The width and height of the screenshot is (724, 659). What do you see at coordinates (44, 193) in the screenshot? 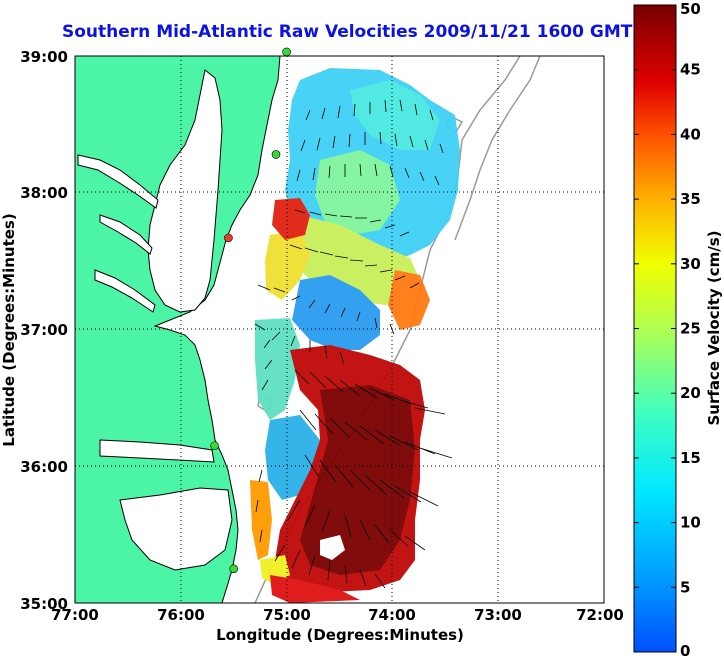
I see `y-tick-label: 38:00` at bounding box center [44, 193].